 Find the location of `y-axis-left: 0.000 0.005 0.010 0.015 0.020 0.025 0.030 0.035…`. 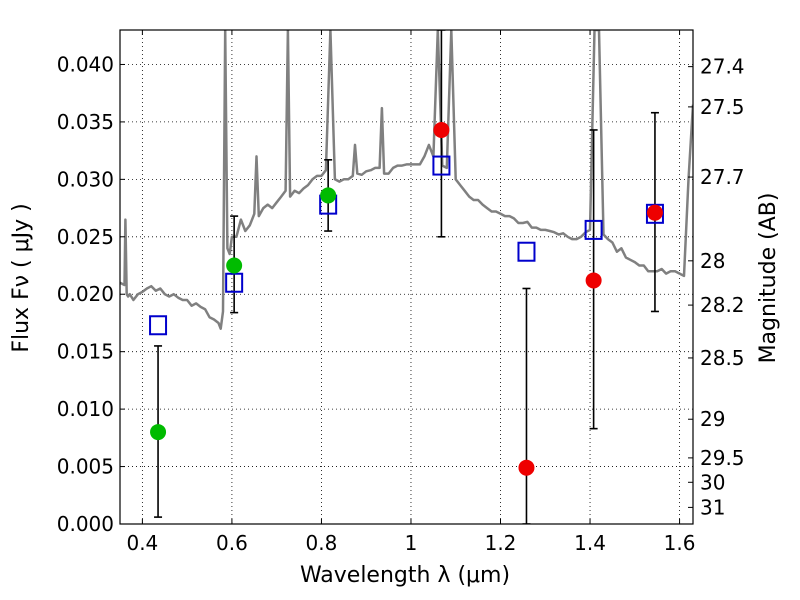

y-axis-left: 0.000 0.005 0.010 0.015 0.020 0.025 0.030 0.035… is located at coordinates (91, 294).